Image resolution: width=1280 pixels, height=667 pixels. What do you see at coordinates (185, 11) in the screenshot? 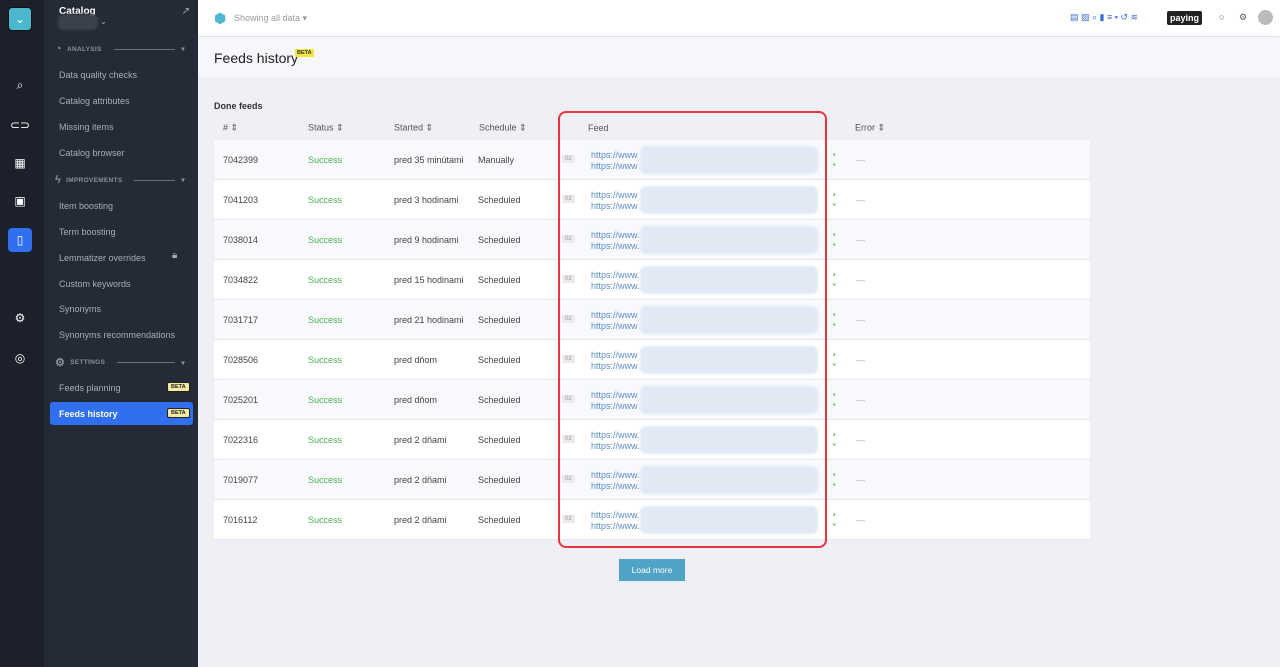
I see `external-link-icon: ↗` at bounding box center [185, 11].